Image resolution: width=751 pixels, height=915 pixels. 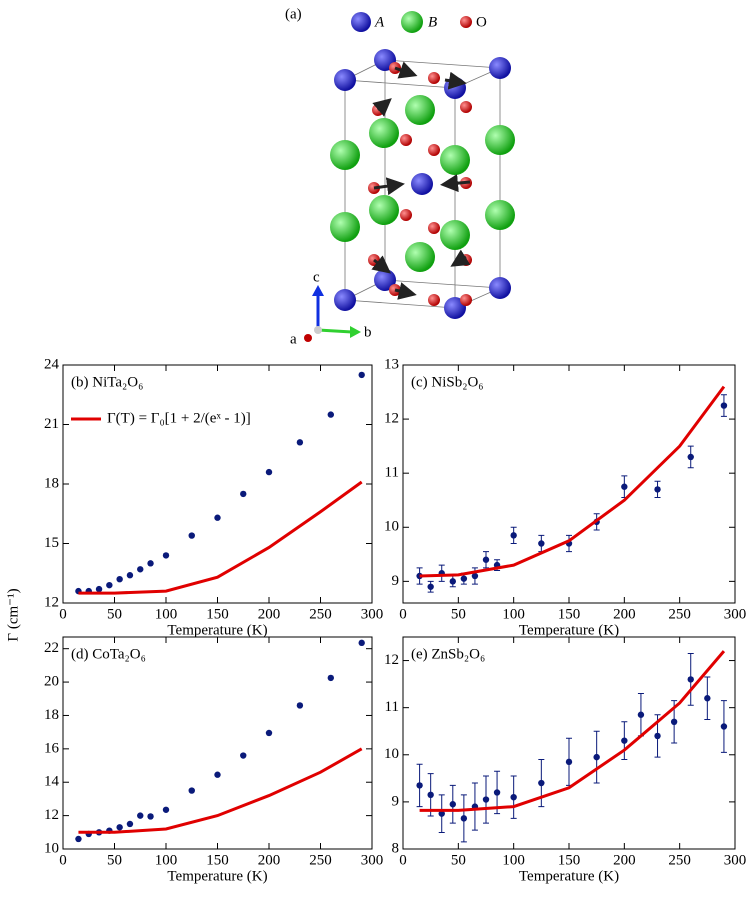 What do you see at coordinates (108, 654) in the screenshot?
I see `panel-label: (d) CoTa₂O₆` at bounding box center [108, 654].